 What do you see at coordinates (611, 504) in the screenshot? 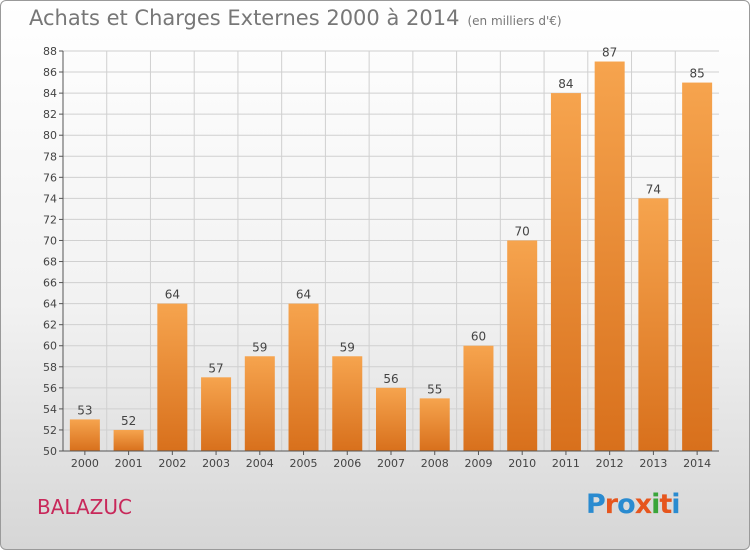
I see `logo-letter: r` at bounding box center [611, 504].